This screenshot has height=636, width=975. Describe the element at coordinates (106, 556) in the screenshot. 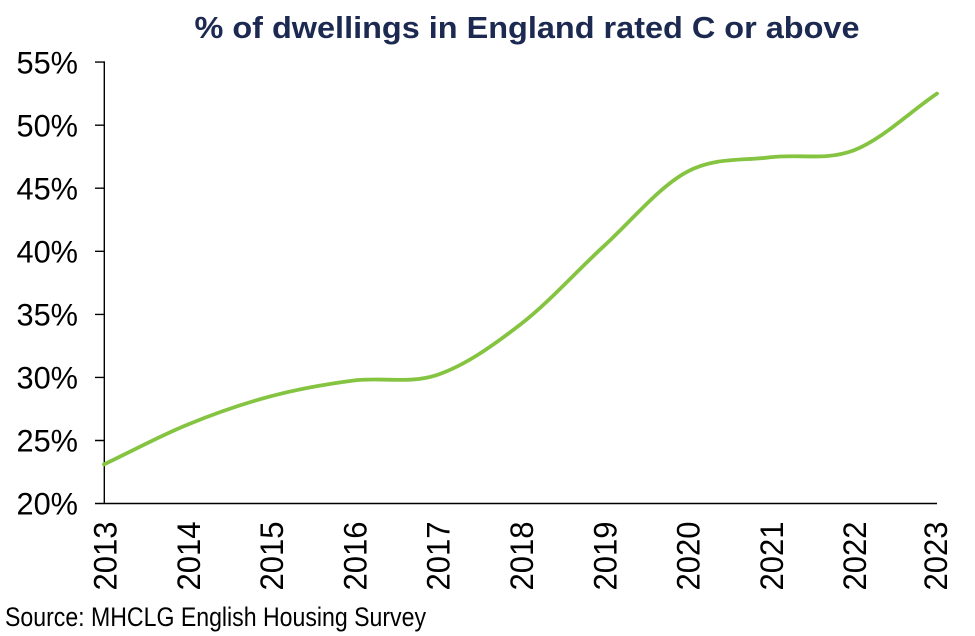

I see `svg-text: 2013` at that location.